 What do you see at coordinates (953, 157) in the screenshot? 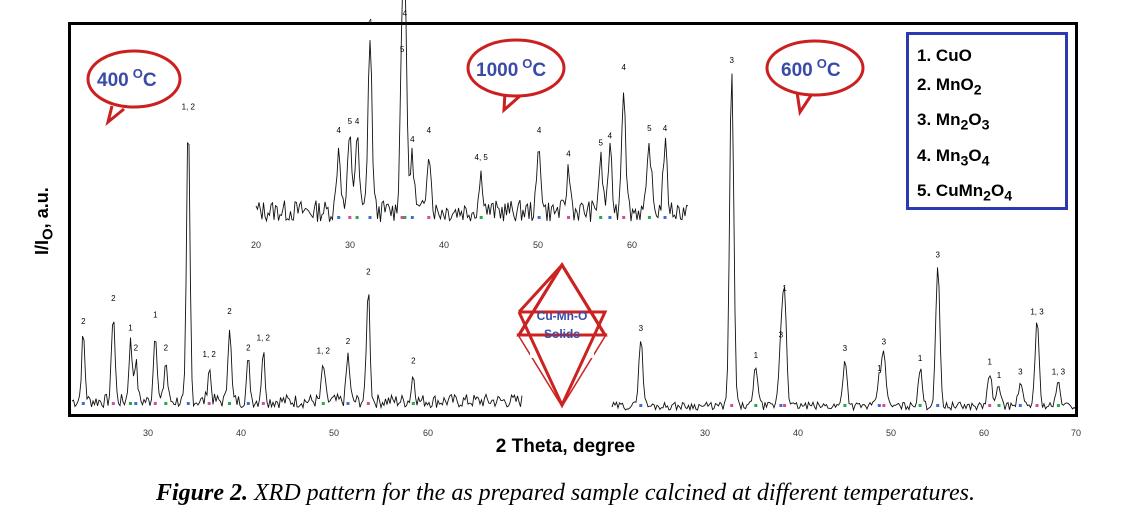
I see `legend-item-4: 4. Mn3O4` at bounding box center [953, 157].